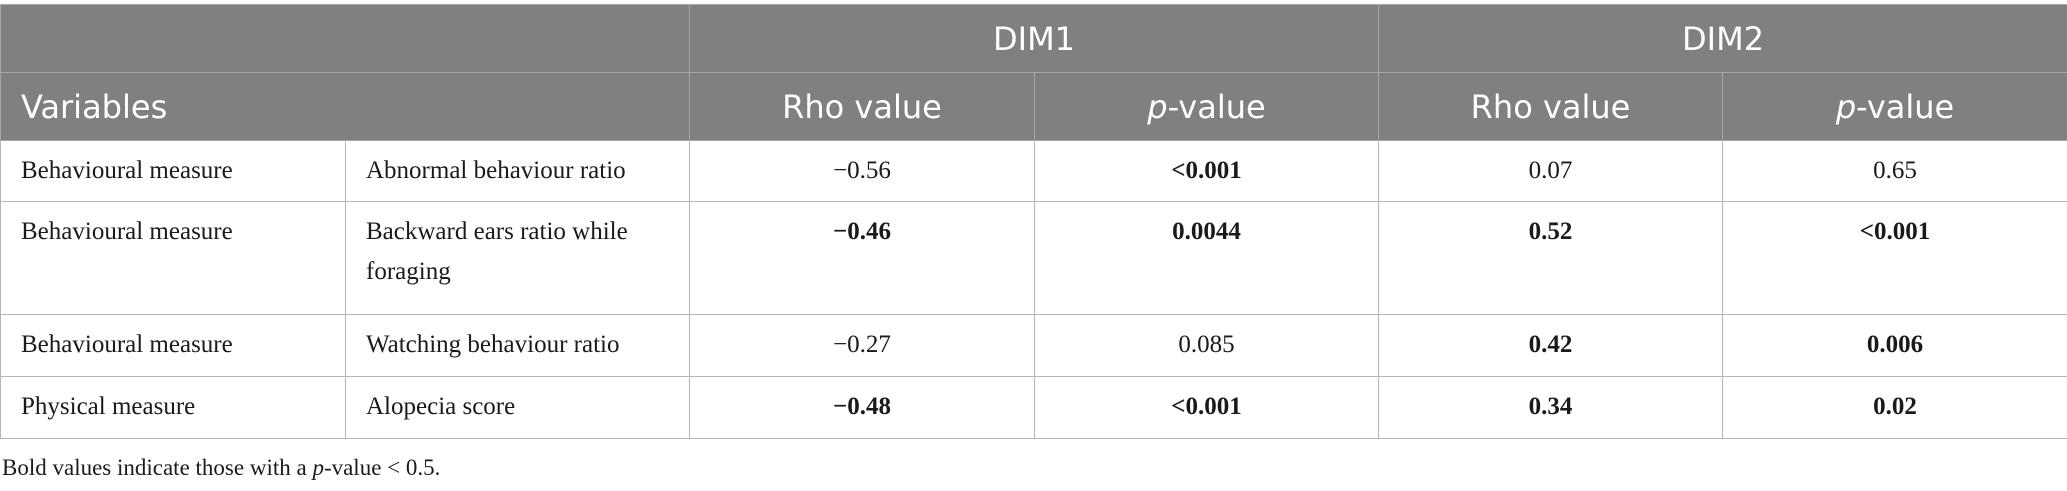 The width and height of the screenshot is (2067, 491). Describe the element at coordinates (173, 407) in the screenshot. I see `category-cell: Physical measure` at that location.